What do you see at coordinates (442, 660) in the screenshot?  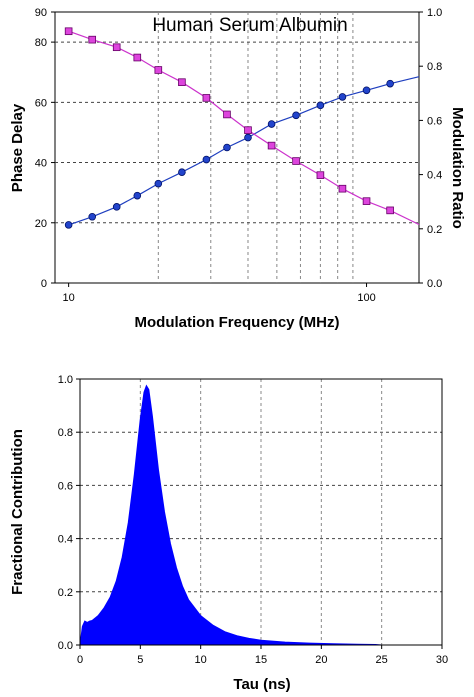 I see `bottom-x-tick-label: 30` at bounding box center [442, 660].